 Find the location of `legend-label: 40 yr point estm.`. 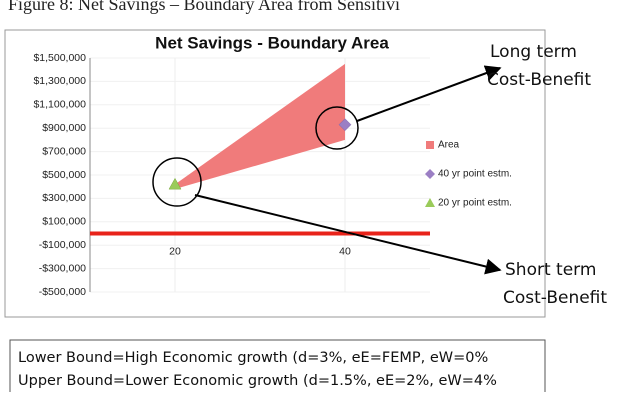

legend-label: 40 yr point estm. is located at coordinates (475, 174).